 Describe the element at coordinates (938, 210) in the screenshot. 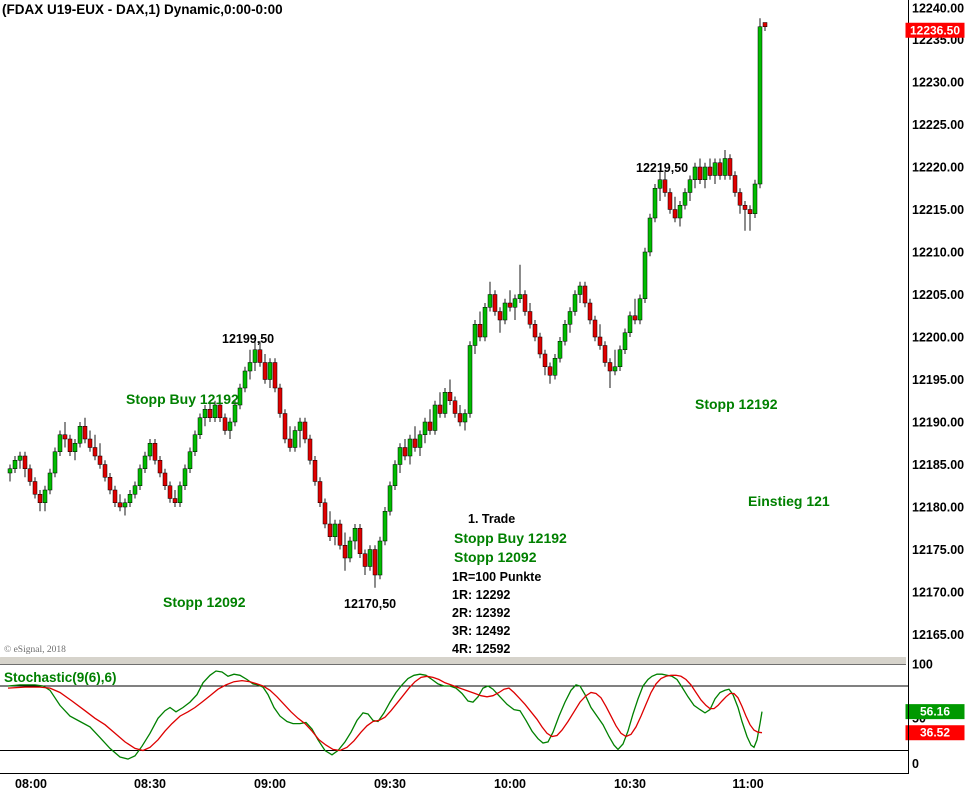

I see `price-axis-tick-label: 12215.00` at that location.